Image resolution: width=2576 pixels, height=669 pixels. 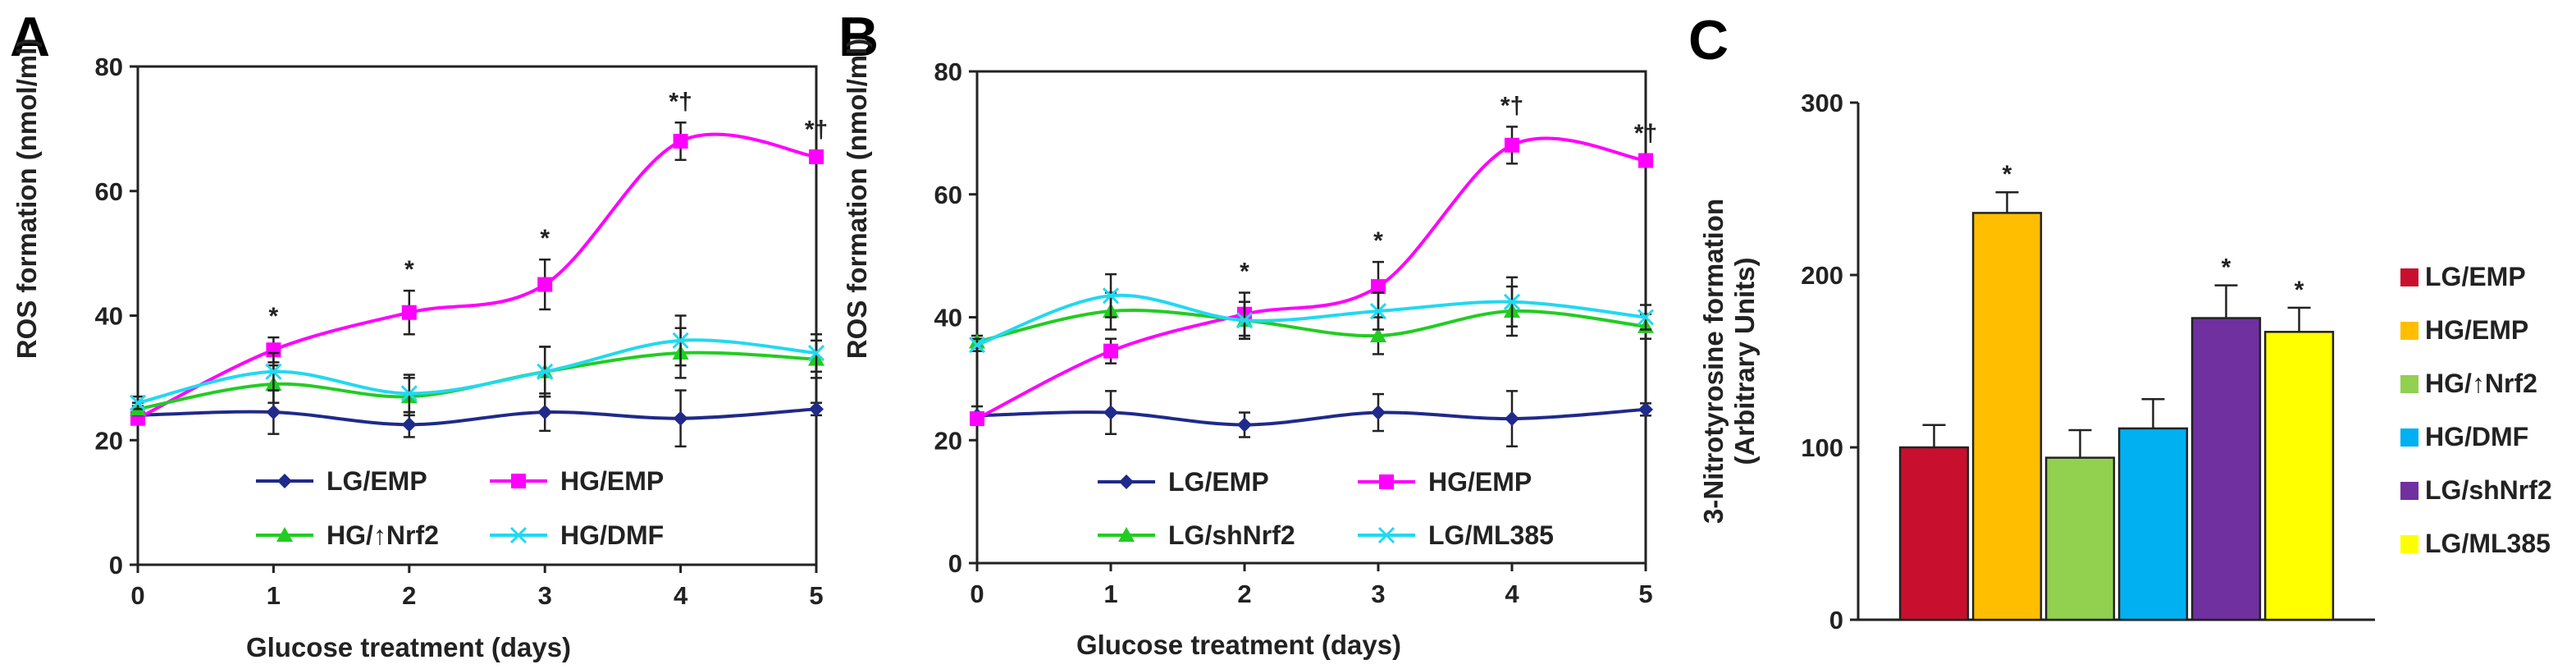 I want to click on chart-a-legend-item-hg-emp: HG/EMP, so click(x=577, y=481).